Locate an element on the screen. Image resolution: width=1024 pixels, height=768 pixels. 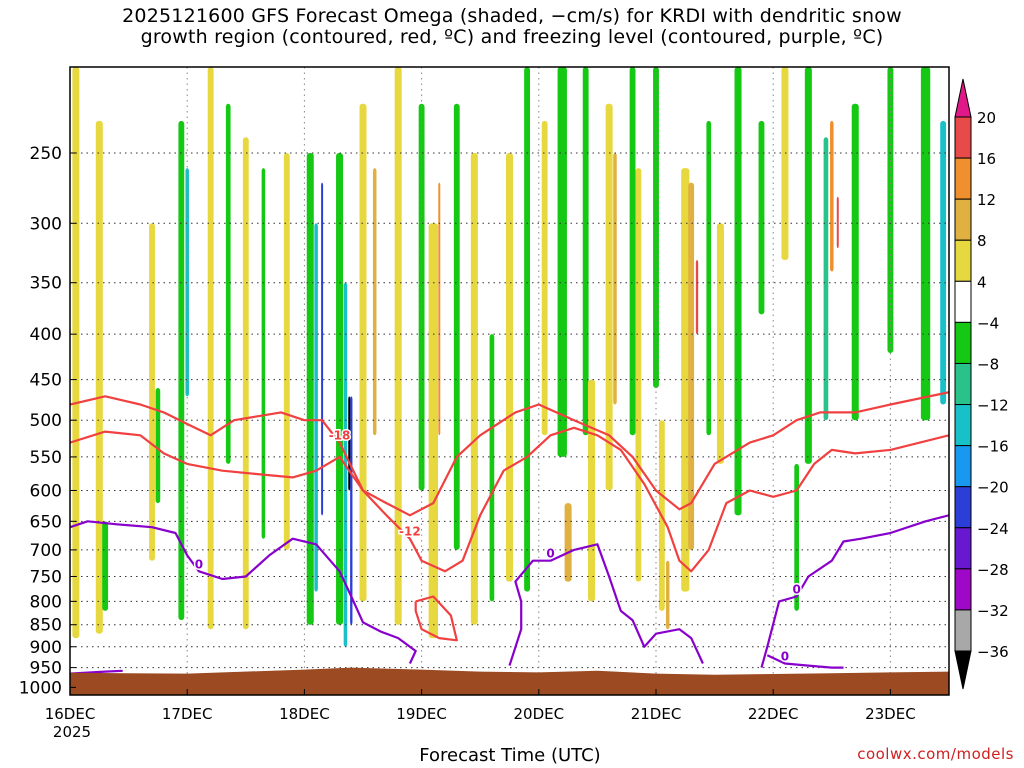
colorbar-label: 4 is located at coordinates (982, 282).